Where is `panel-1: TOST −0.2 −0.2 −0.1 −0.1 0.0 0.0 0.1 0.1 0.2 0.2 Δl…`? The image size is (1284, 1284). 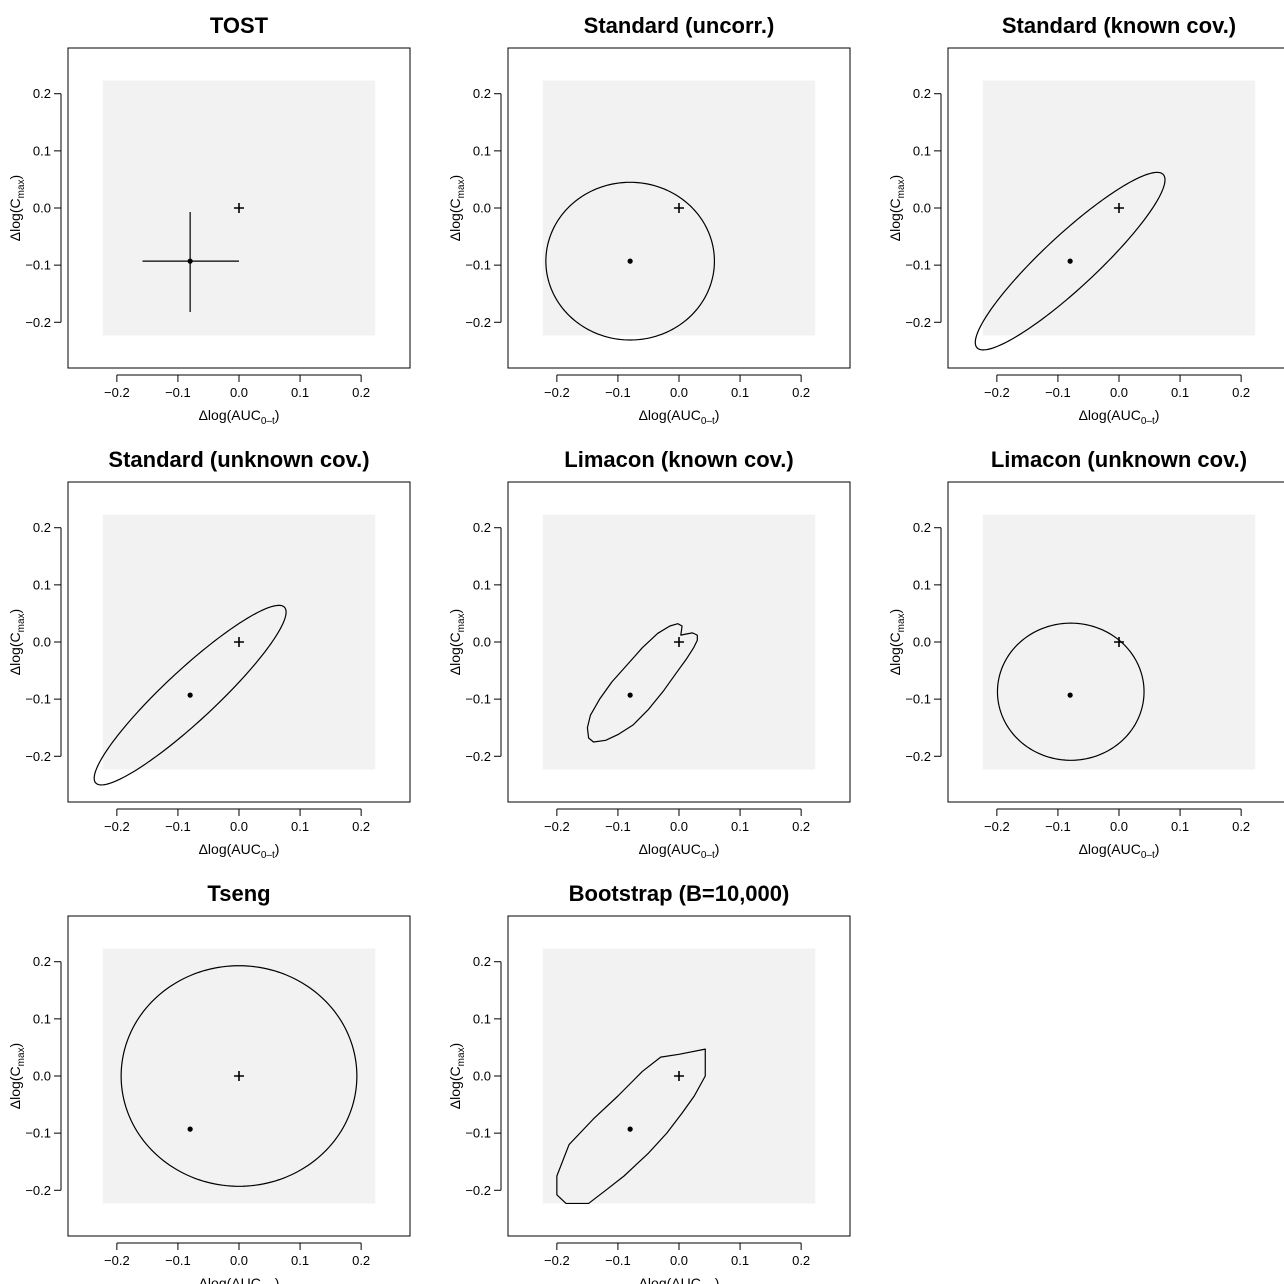
panel-1: TOST −0.2 −0.2 −0.1 −0.1 0.0 0.0 0.1 0.1 0.2 0.2 Δl… is located at coordinates (209, 220).